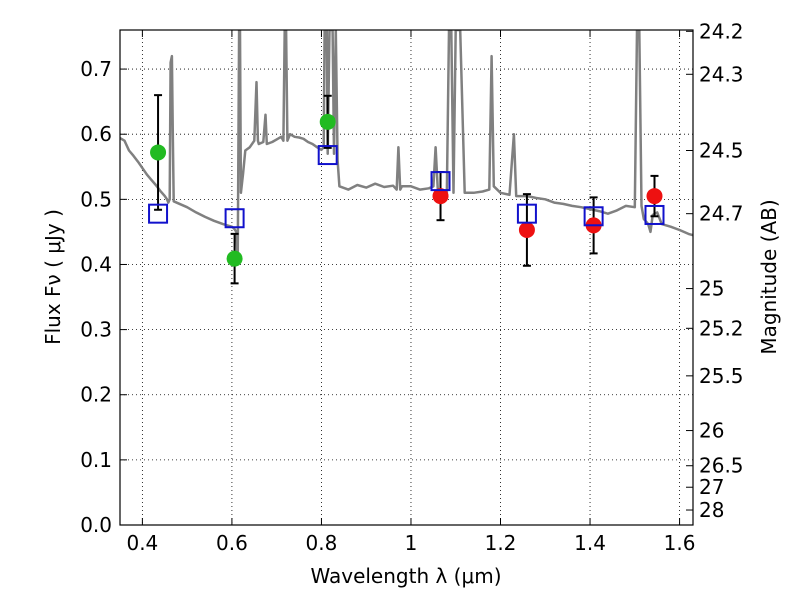 This screenshot has width=800, height=600. Describe the element at coordinates (711, 431) in the screenshot. I see `y2-tick-label: 26` at that location.